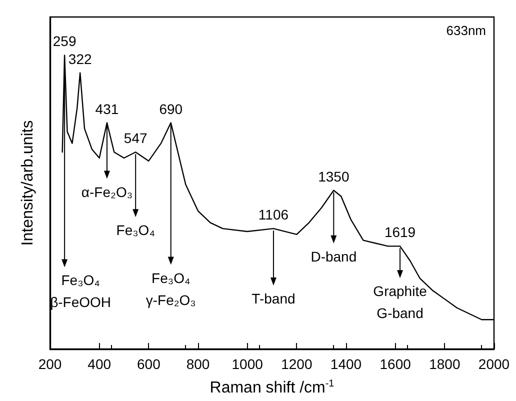  What do you see at coordinates (81, 291) in the screenshot?
I see `annotation: Fe₃O₄ β-FeOOH` at bounding box center [81, 291].